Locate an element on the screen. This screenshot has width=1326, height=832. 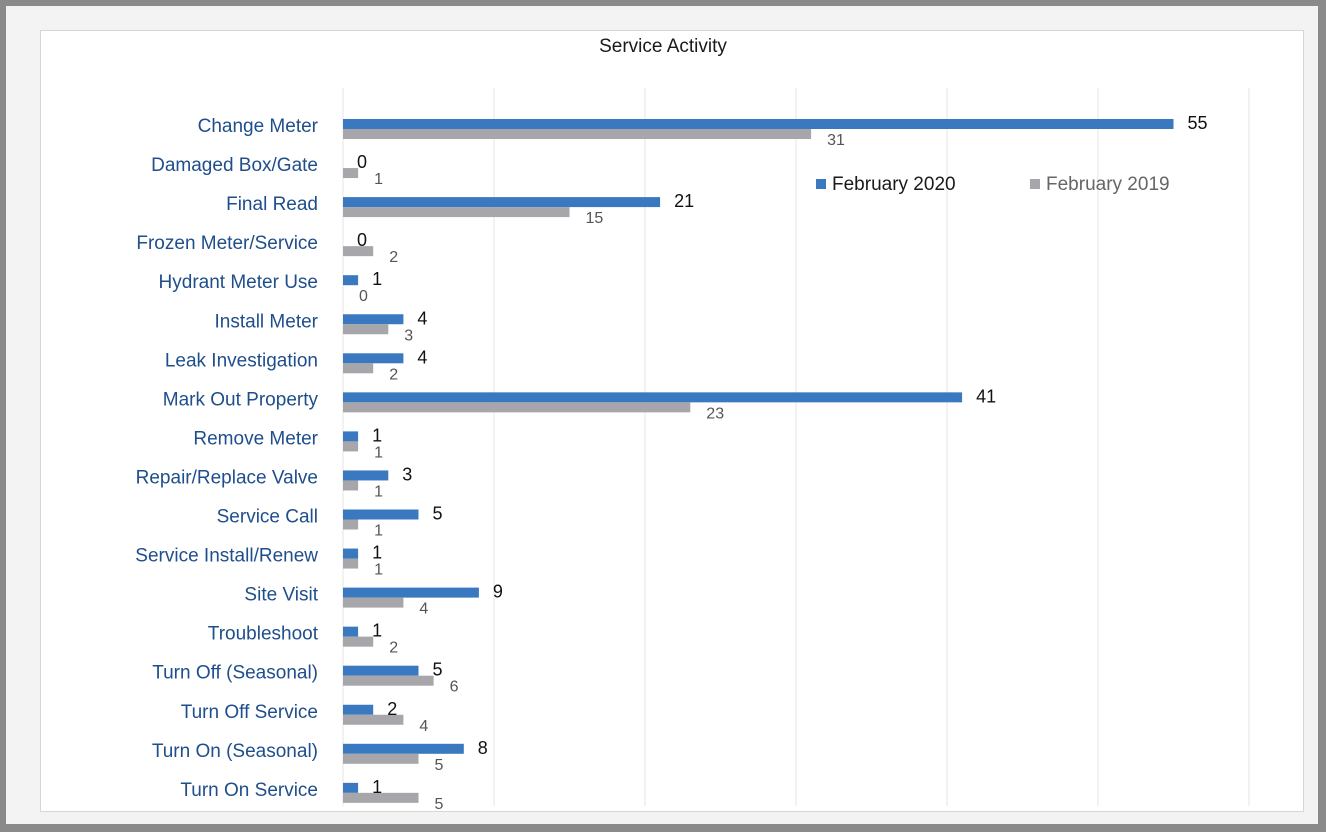
category-label: Turn Off (Seasonal) is located at coordinates (235, 673).